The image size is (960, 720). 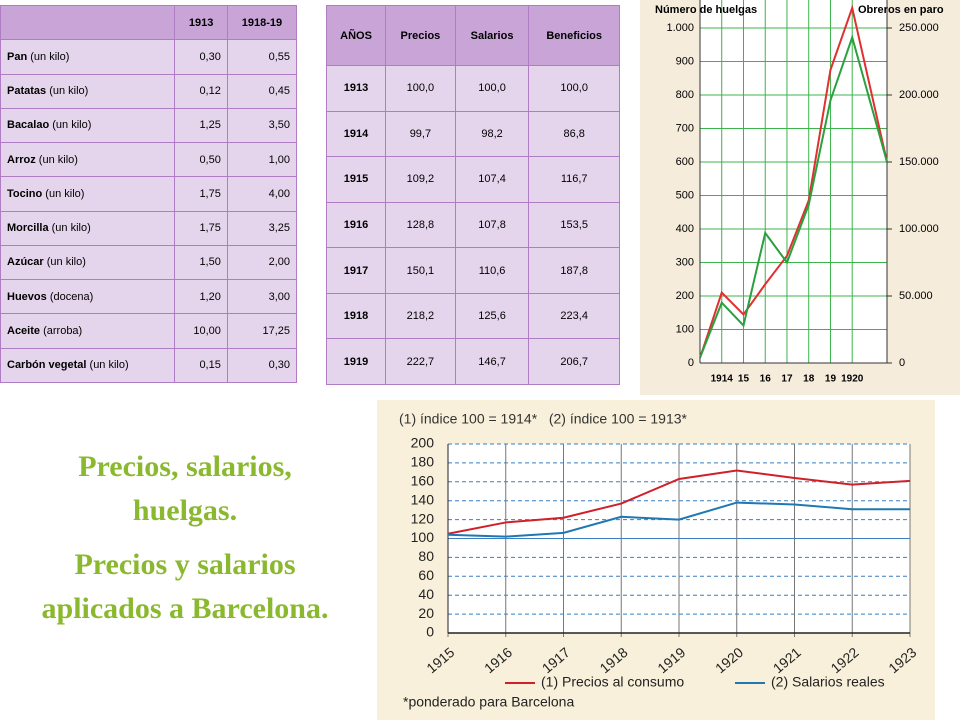 What do you see at coordinates (685, 95) in the screenshot?
I see `y-tick-label: 800` at bounding box center [685, 95].